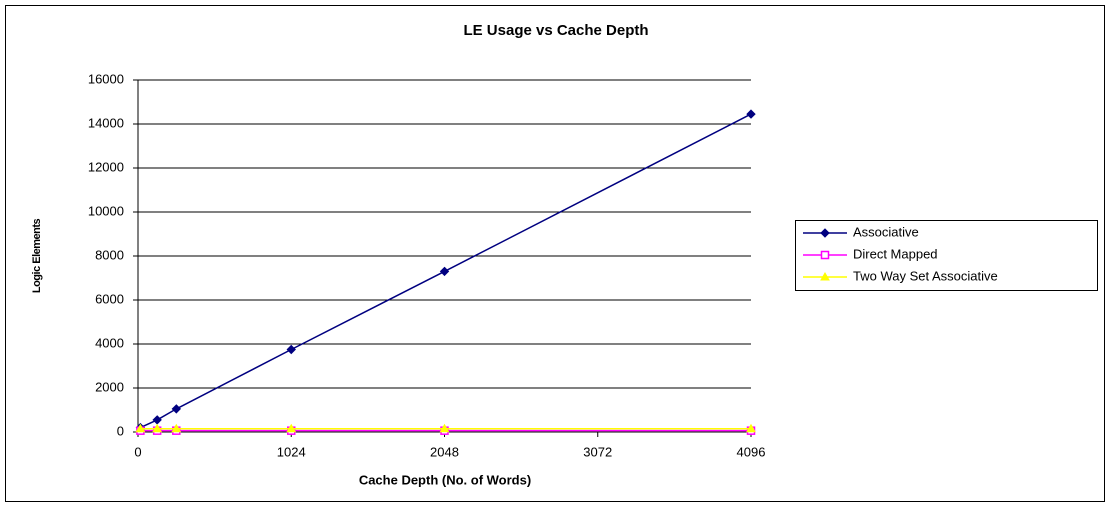 The height and width of the screenshot is (512, 1110). I want to click on x-tick-label: 4096, so click(751, 451).